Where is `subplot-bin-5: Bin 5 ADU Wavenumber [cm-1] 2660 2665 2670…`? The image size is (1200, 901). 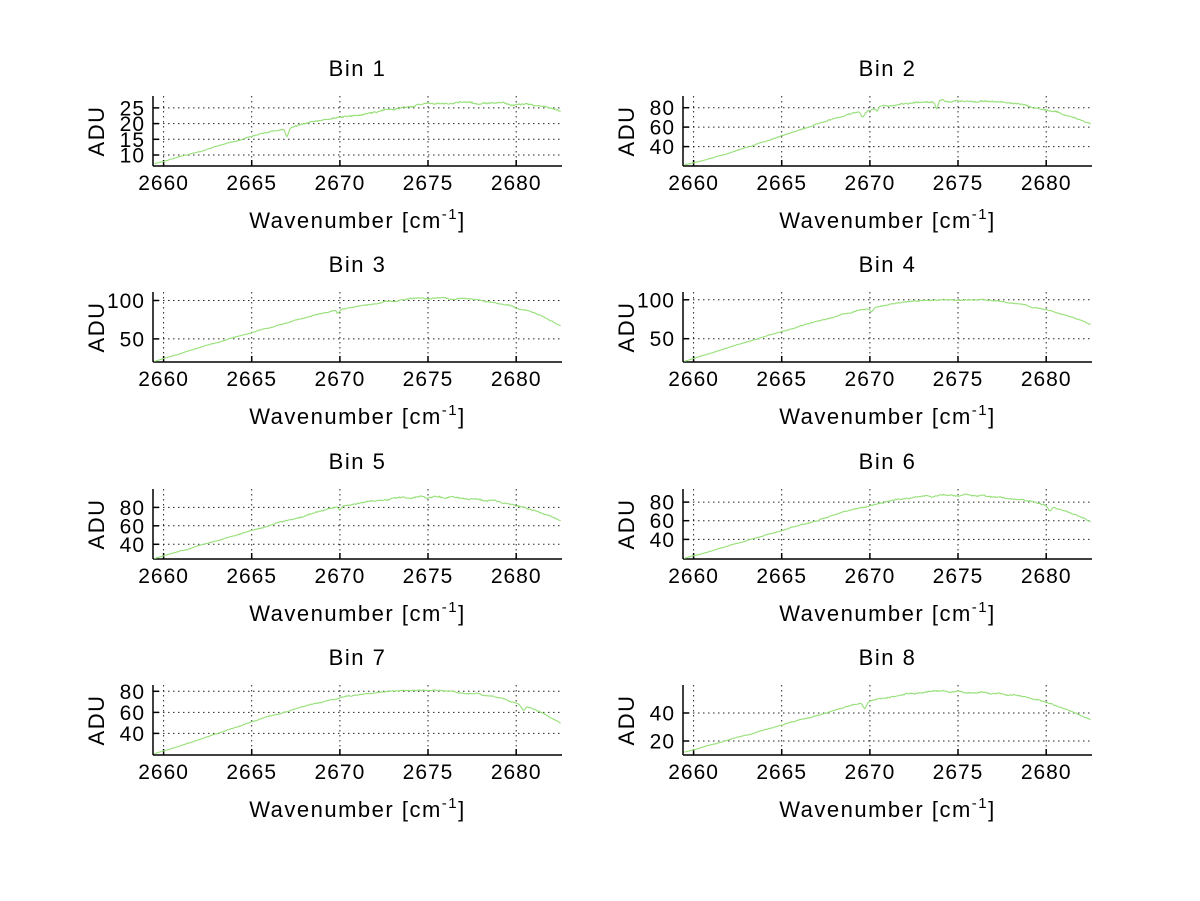 subplot-bin-5: Bin 5 ADU Wavenumber [cm-1] 2660 2665 2670… is located at coordinates (323, 537).